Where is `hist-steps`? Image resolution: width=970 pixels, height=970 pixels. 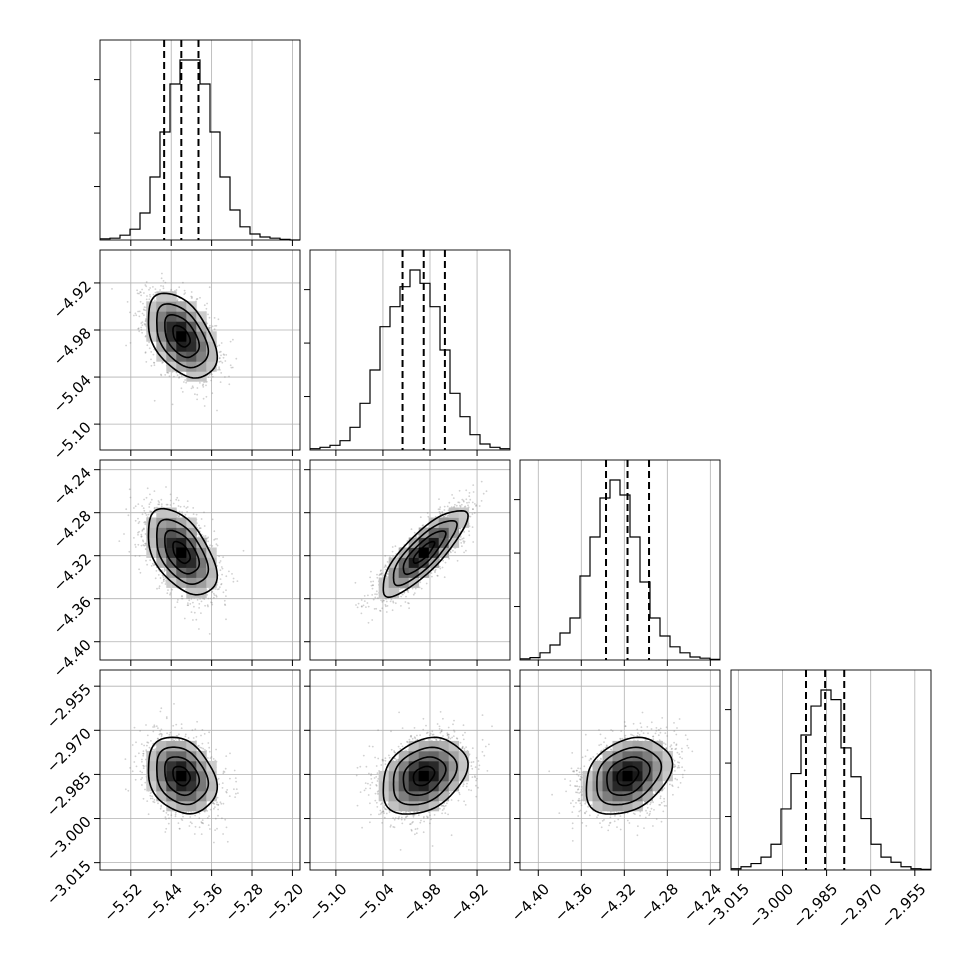
hist-steps is located at coordinates (200, 150).